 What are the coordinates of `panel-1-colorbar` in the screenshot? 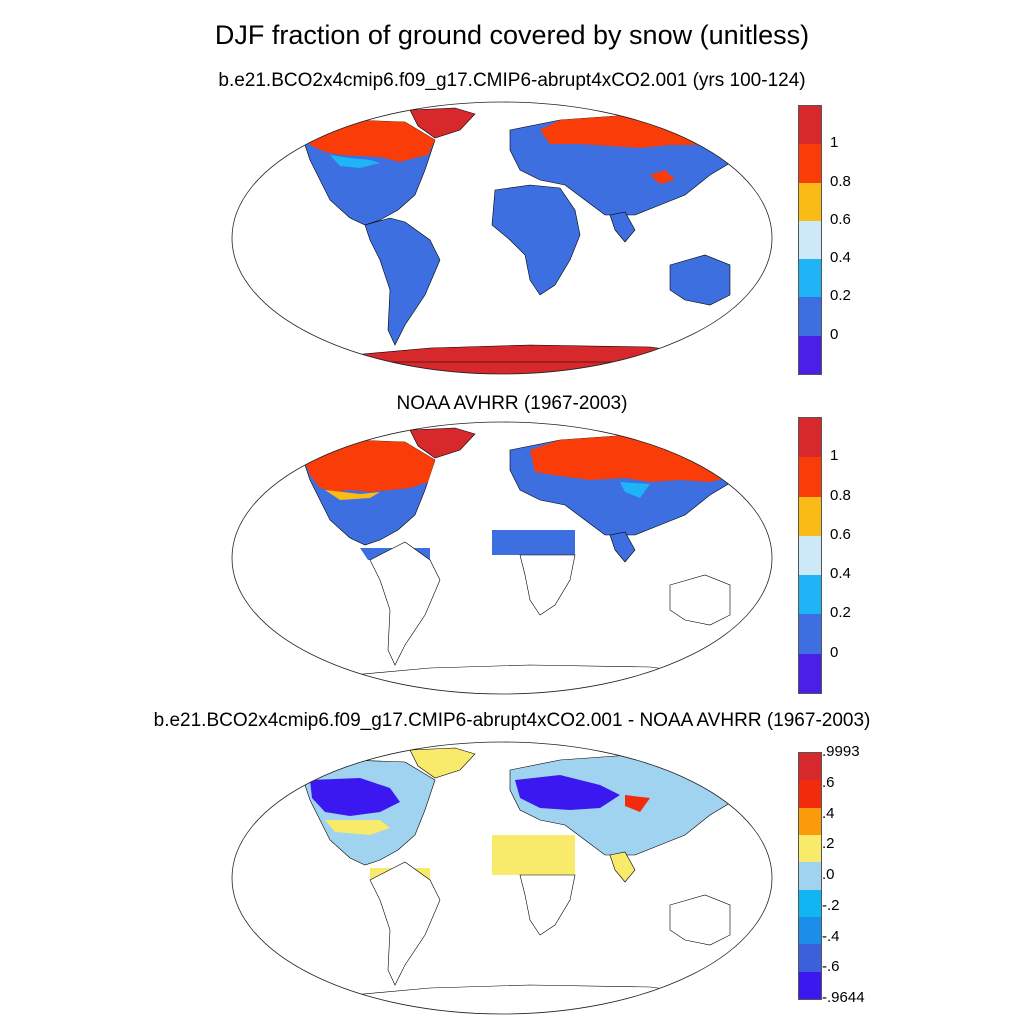 It's located at (810, 240).